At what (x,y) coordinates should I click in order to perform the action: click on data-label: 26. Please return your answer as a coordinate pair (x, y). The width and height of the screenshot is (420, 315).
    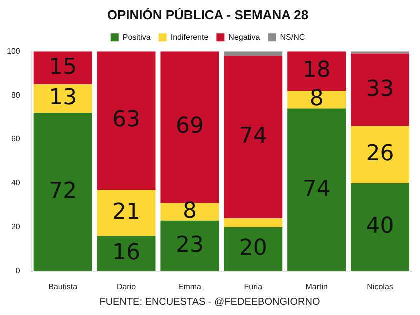
    Looking at the image, I should click on (380, 154).